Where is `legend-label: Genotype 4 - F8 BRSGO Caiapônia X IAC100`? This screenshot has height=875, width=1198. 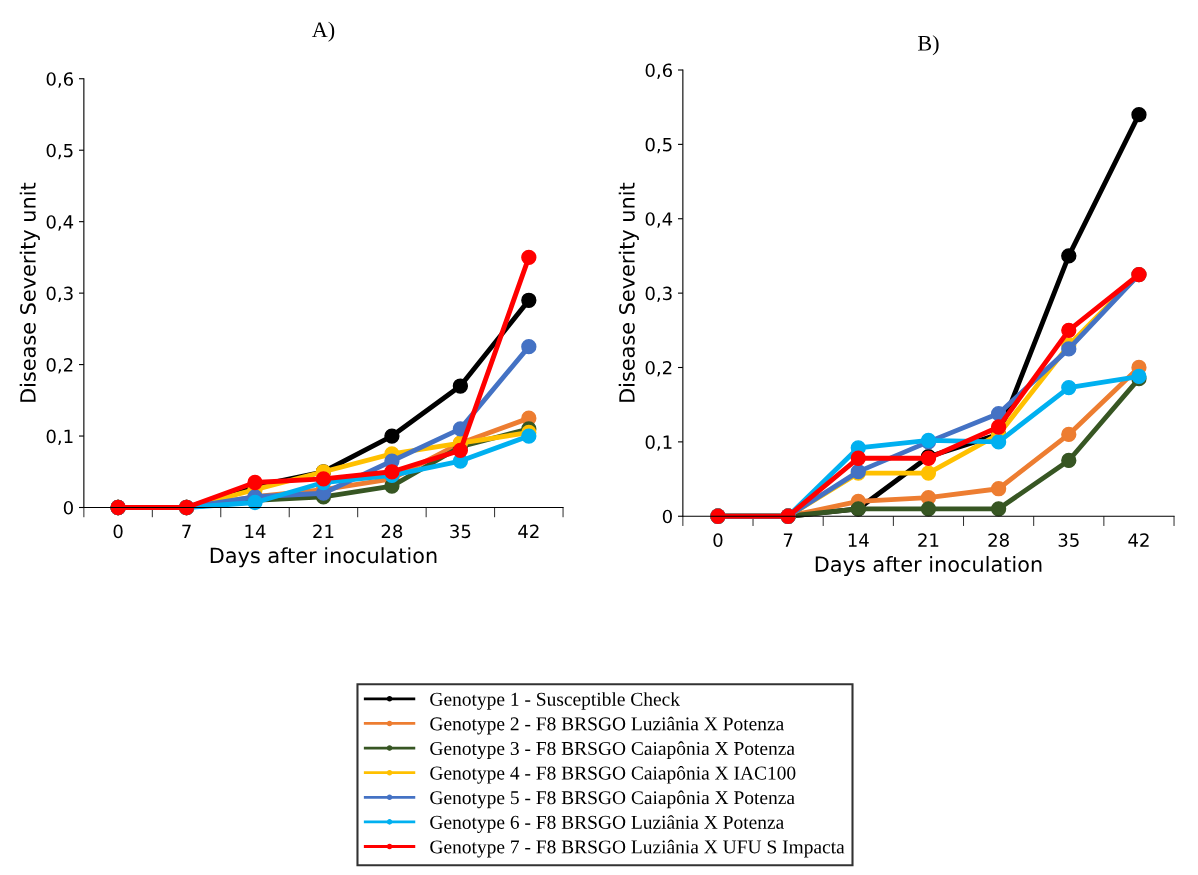
legend-label: Genotype 4 - F8 BRSGO Caiapônia X IAC100 is located at coordinates (613, 774).